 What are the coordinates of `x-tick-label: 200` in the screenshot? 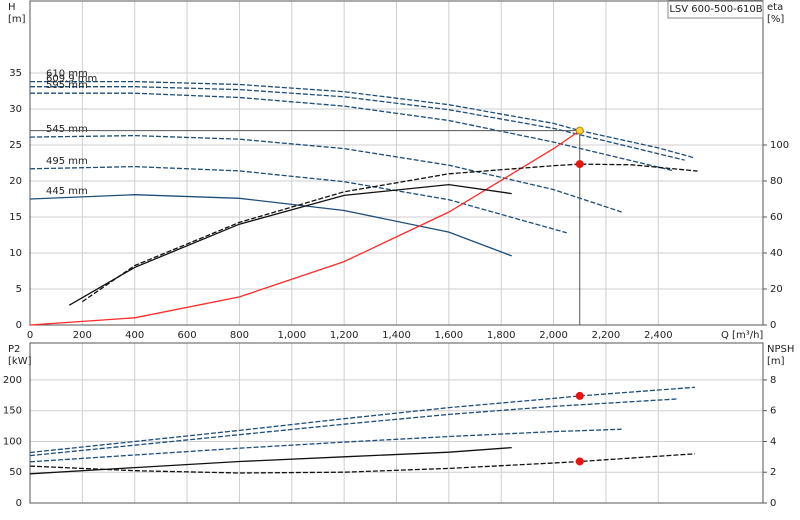 It's located at (82, 335).